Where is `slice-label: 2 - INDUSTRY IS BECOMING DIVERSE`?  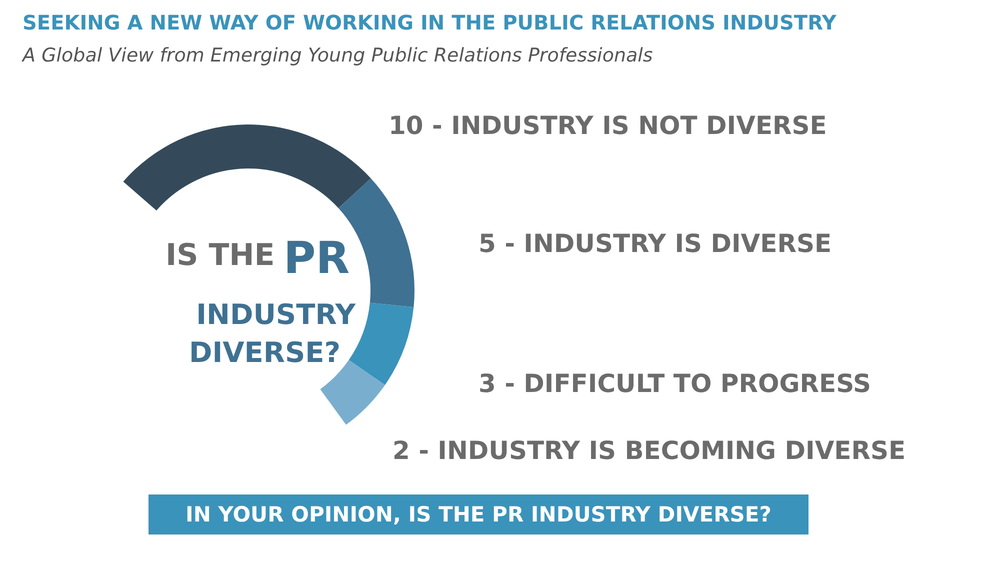 slice-label: 2 - INDUSTRY IS BECOMING DIVERSE is located at coordinates (649, 450).